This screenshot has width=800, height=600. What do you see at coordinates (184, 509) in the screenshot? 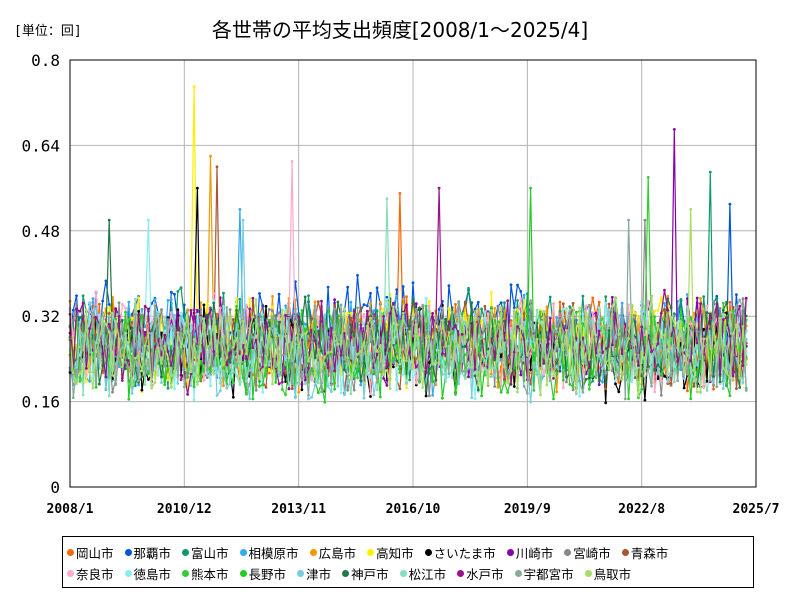
I see `x-tick-label: 2010/12` at bounding box center [184, 509].